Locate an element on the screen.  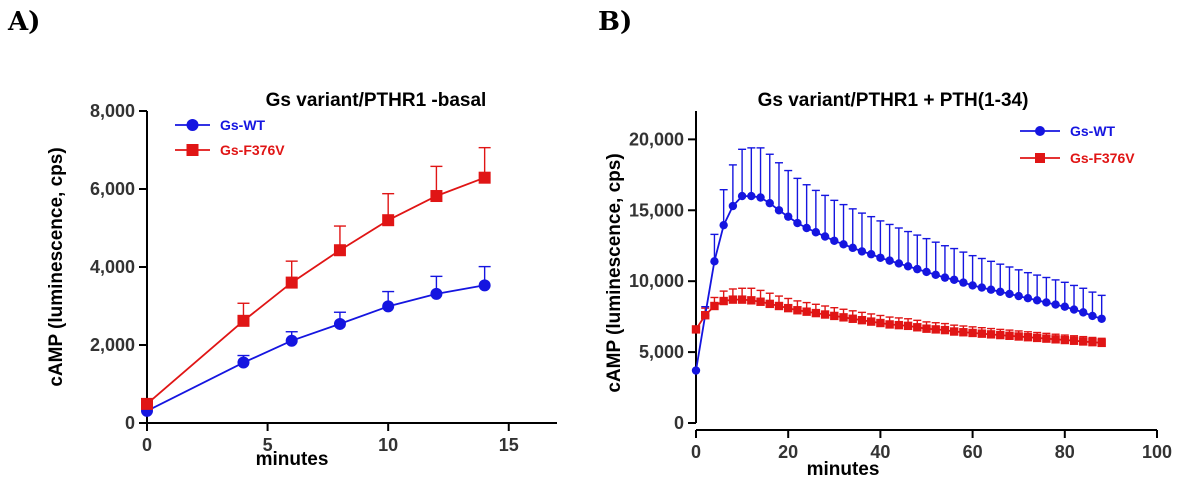
y-tick-label: 5,000 is located at coordinates (661, 352).